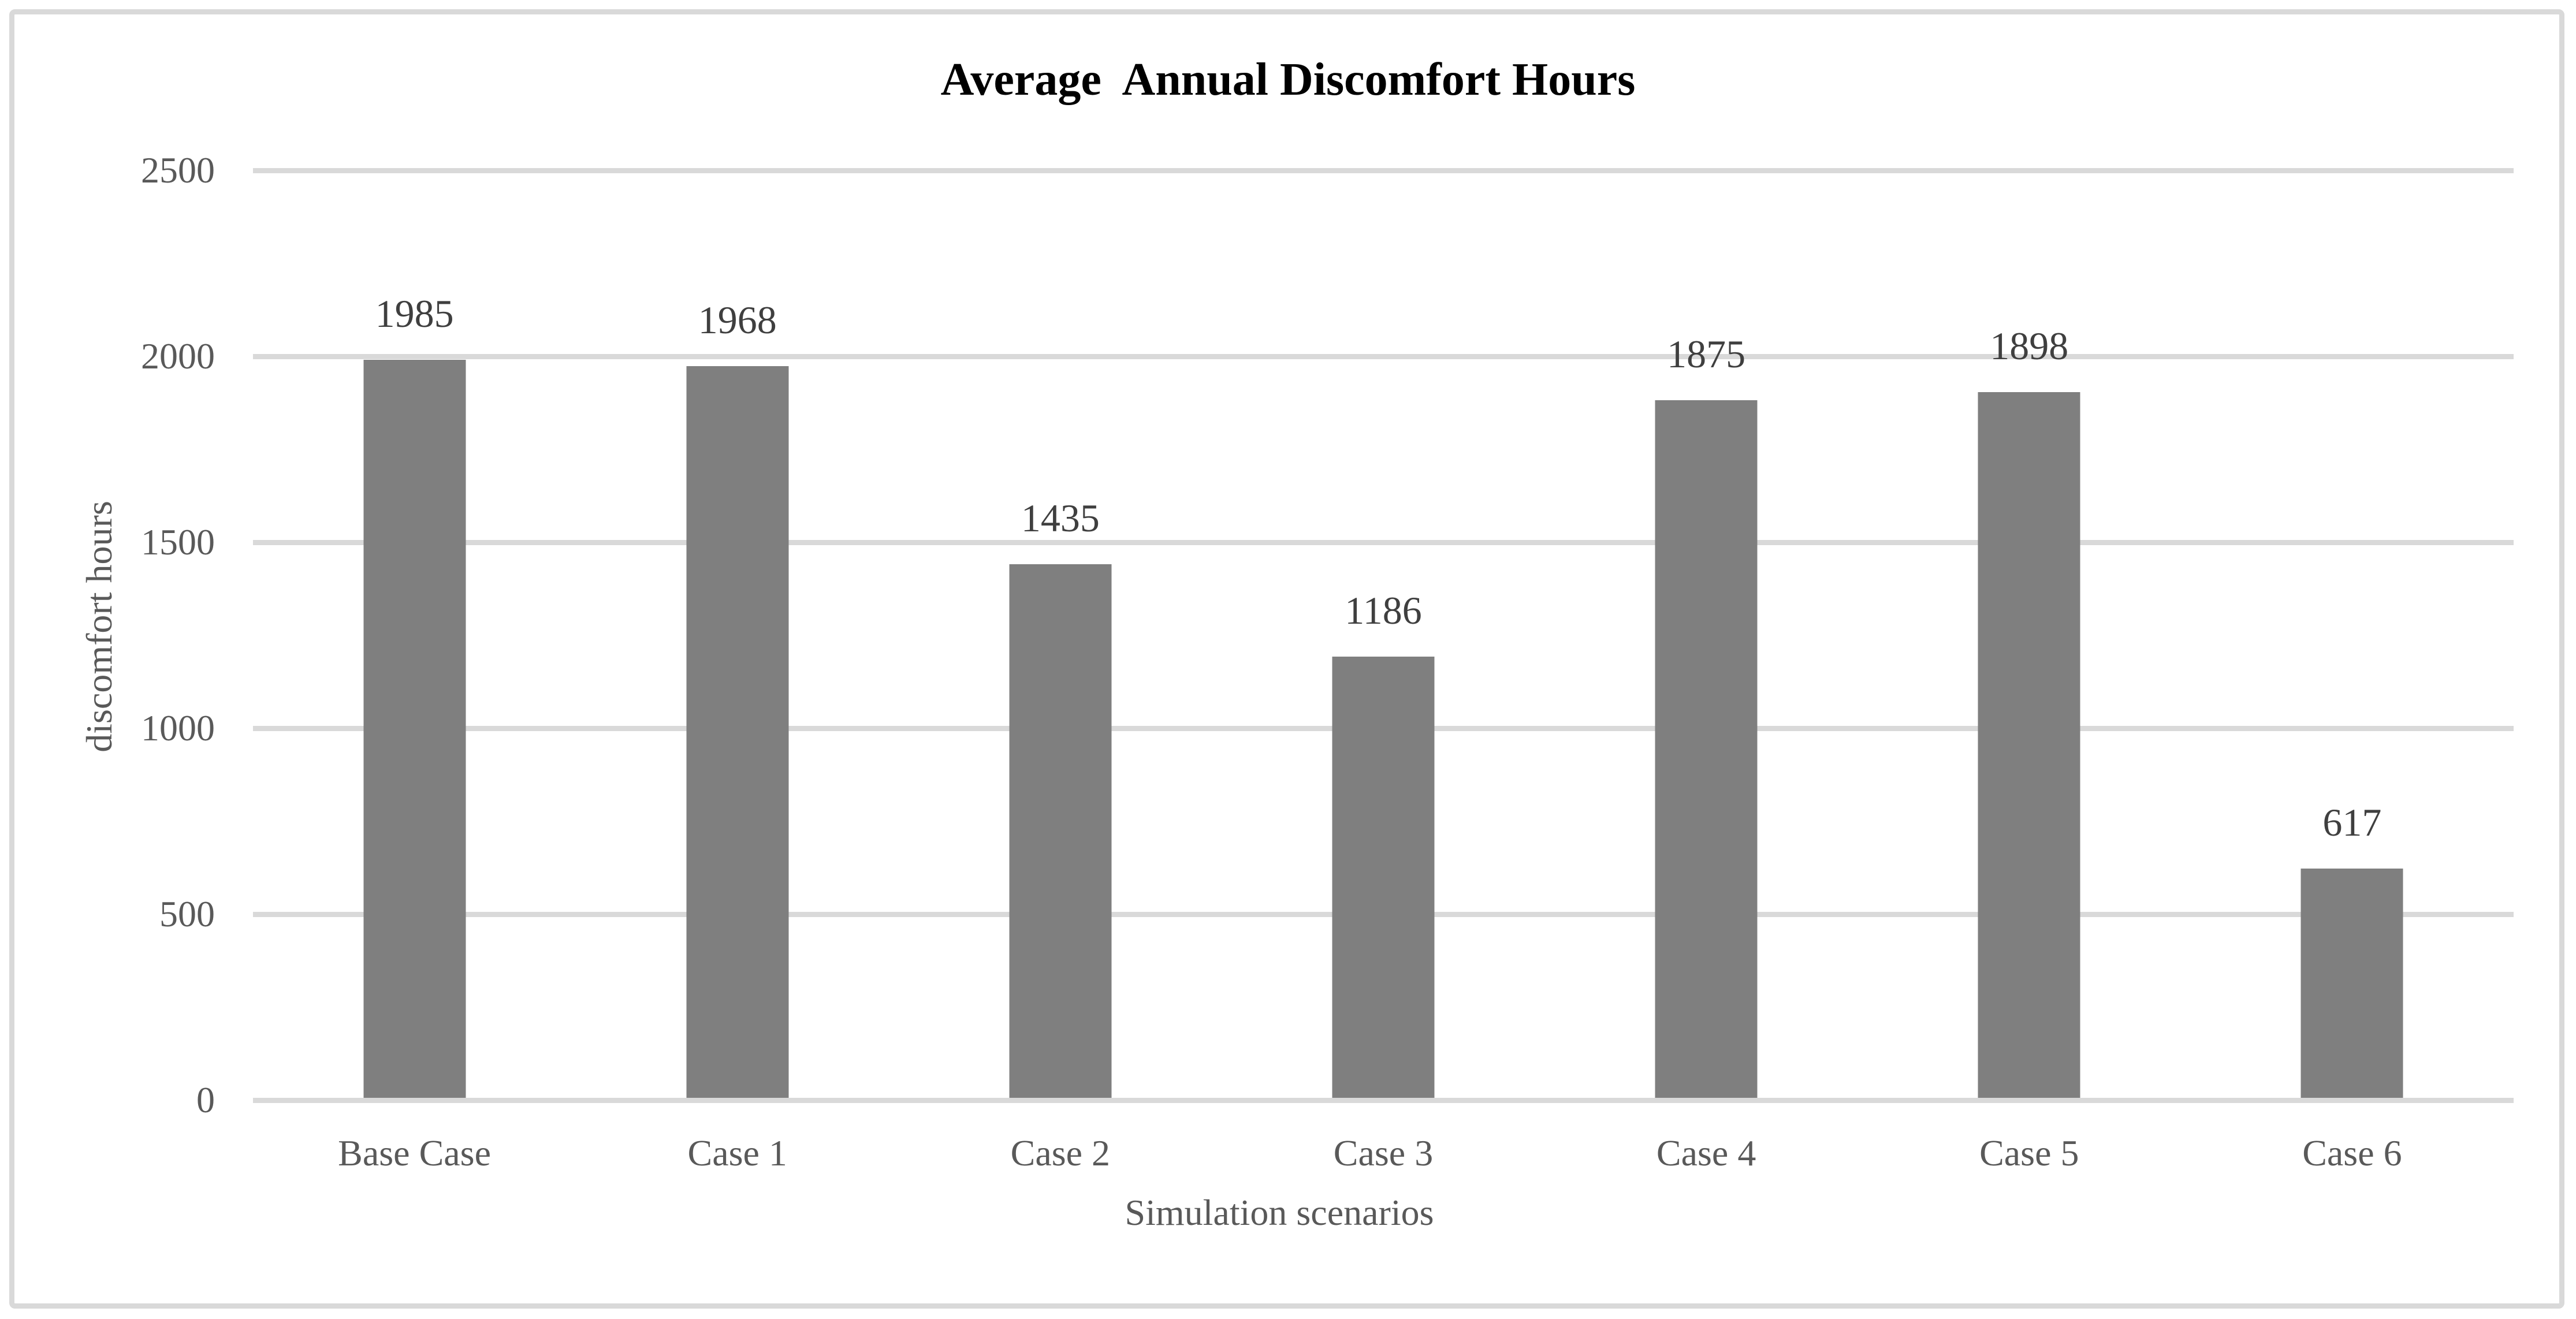  I want to click on y-tick-label-2500: 2500, so click(178, 170).